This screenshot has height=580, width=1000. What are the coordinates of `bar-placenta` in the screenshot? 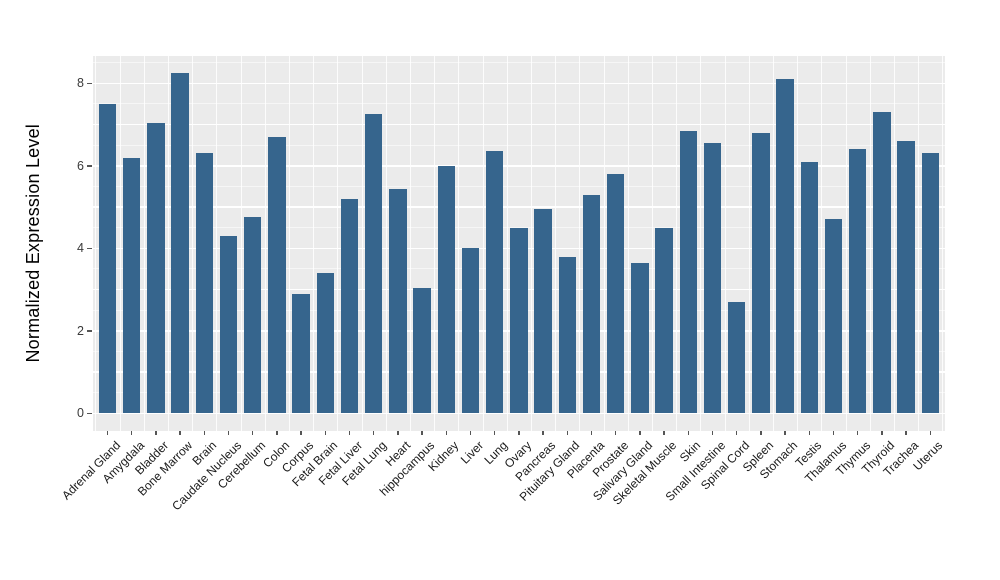 It's located at (591, 304).